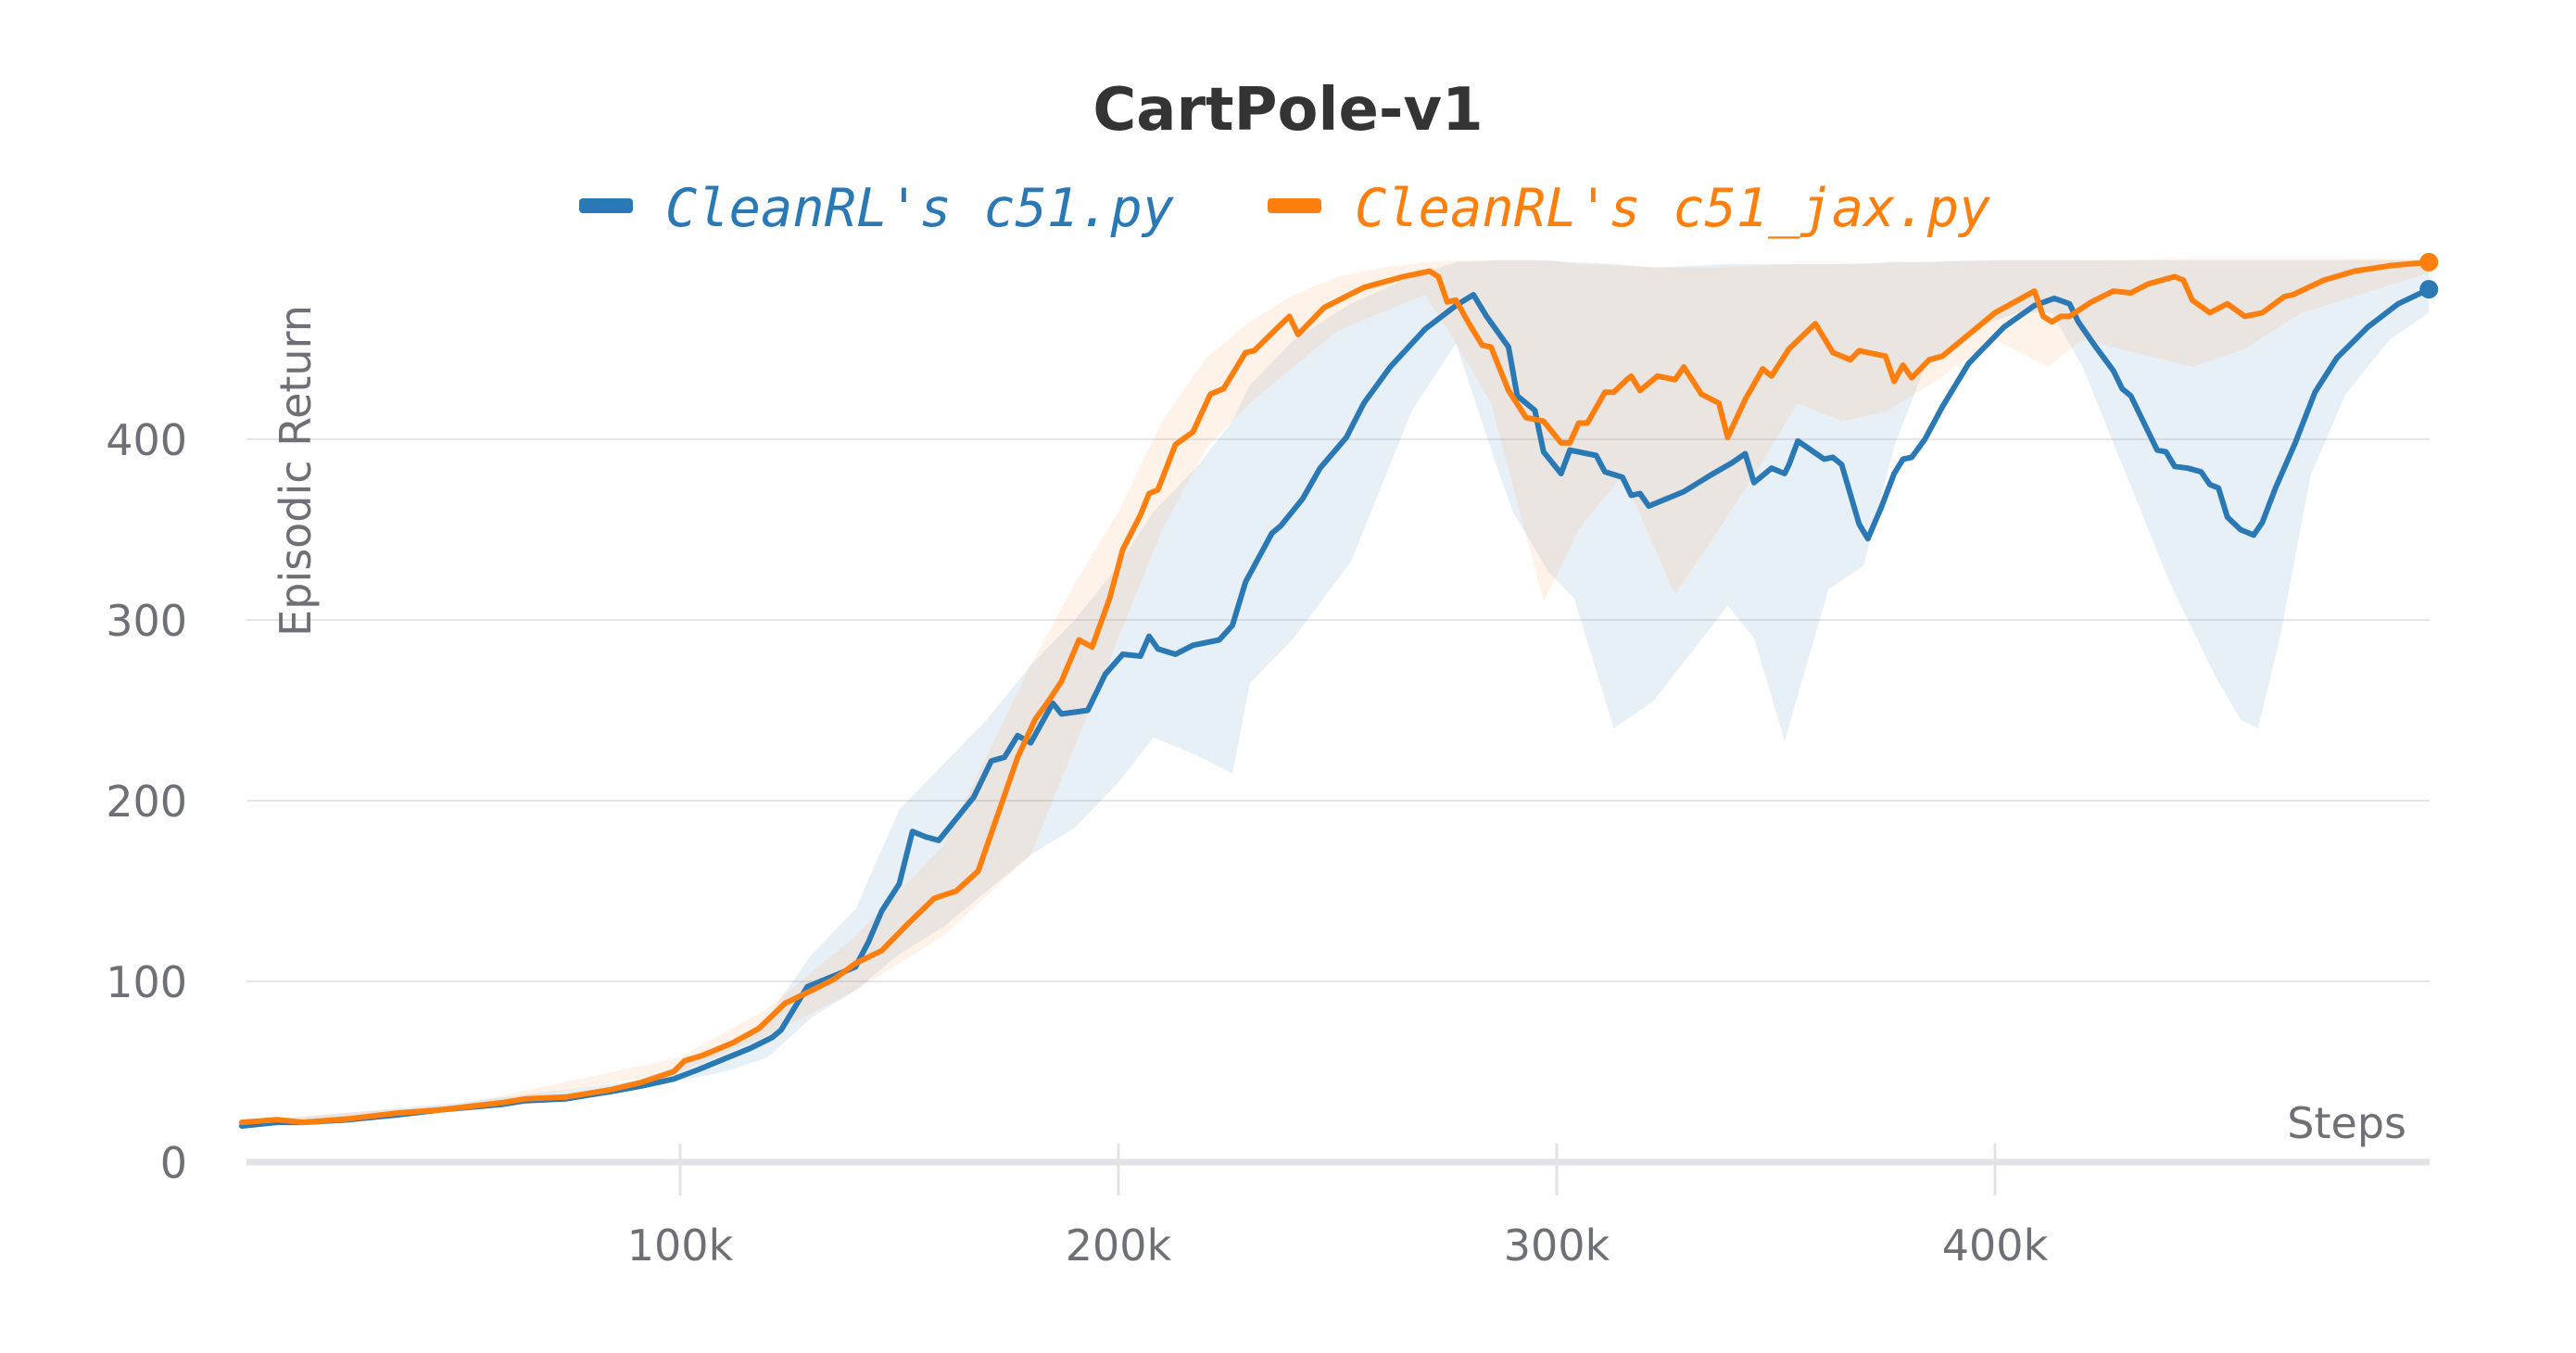  I want to click on legend-item-c51-jax: CleanRL's c51_jax.py, so click(1629, 208).